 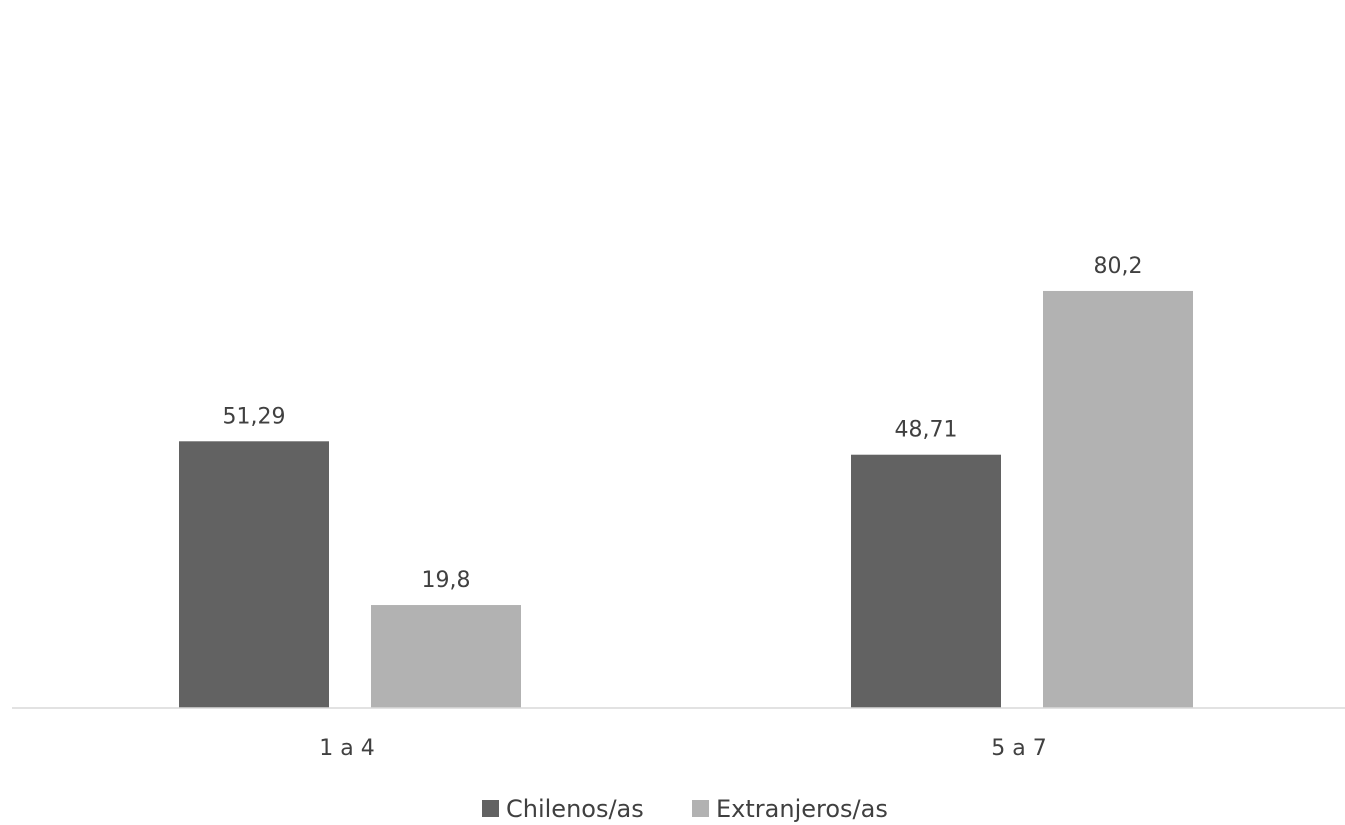 I want to click on legend: Chilenos/as Extranjeros/as, so click(x=685, y=809).